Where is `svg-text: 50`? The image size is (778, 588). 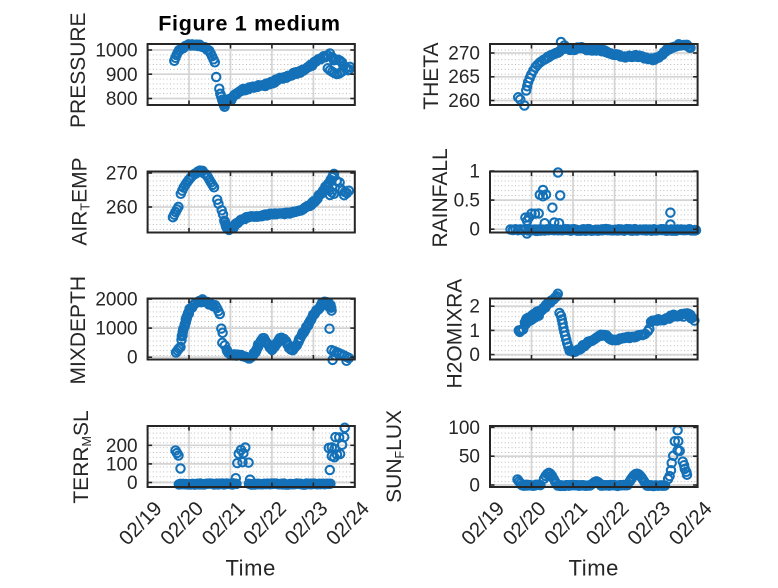 svg-text: 50 is located at coordinates (469, 457).